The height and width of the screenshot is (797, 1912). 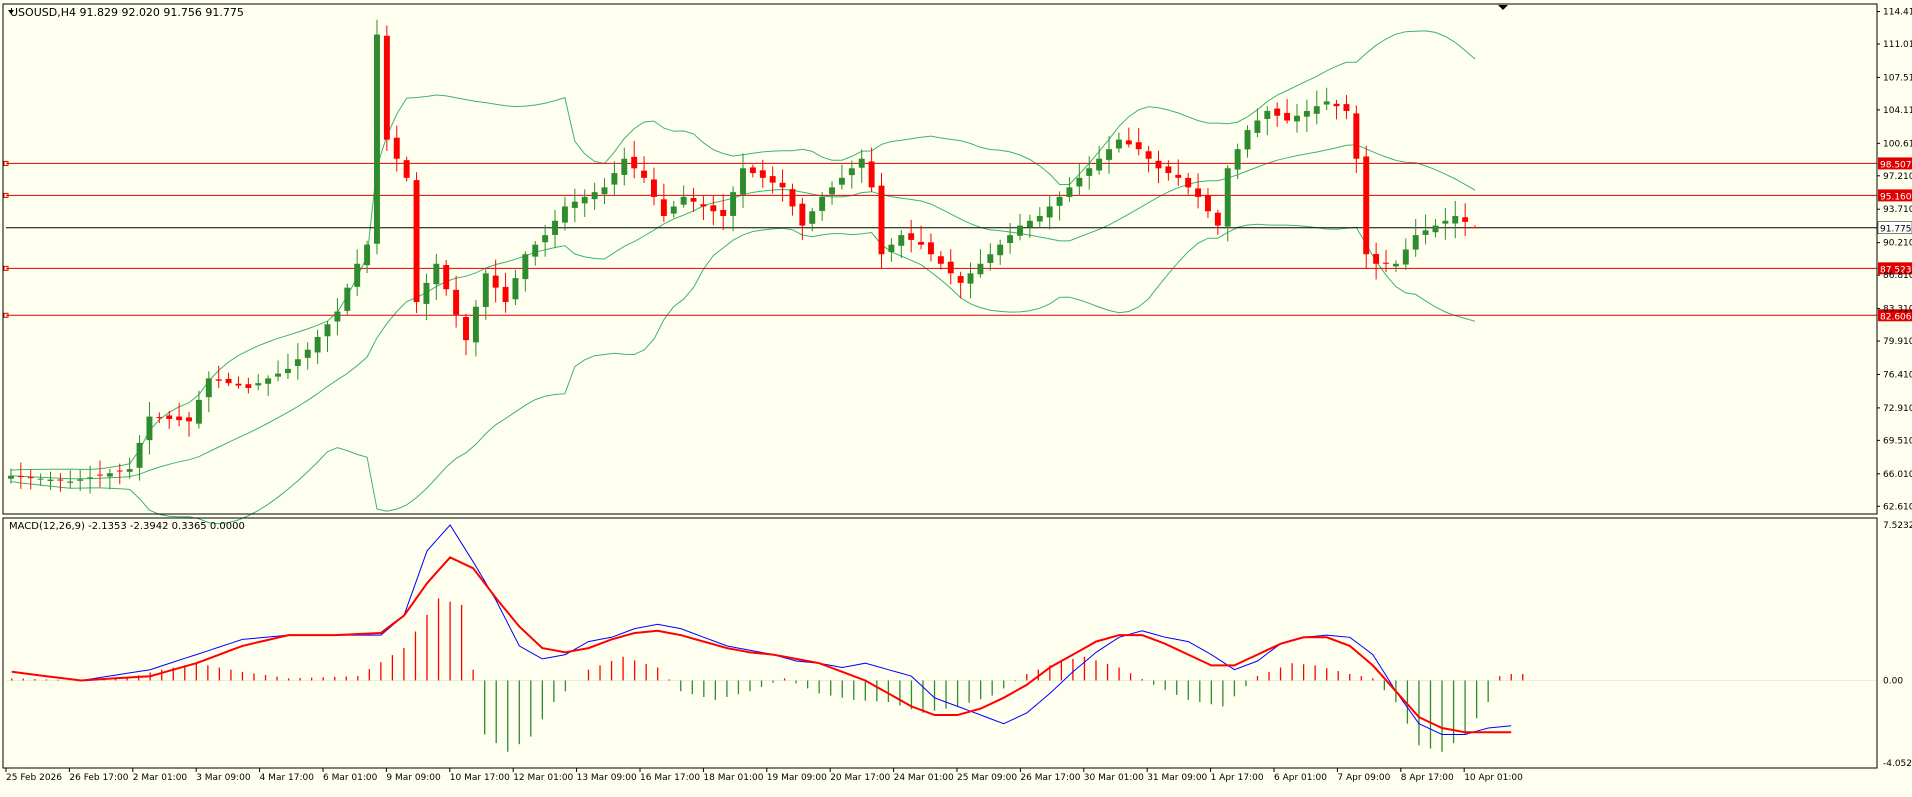 I want to click on shift-marker-icon, so click(x=1503, y=7).